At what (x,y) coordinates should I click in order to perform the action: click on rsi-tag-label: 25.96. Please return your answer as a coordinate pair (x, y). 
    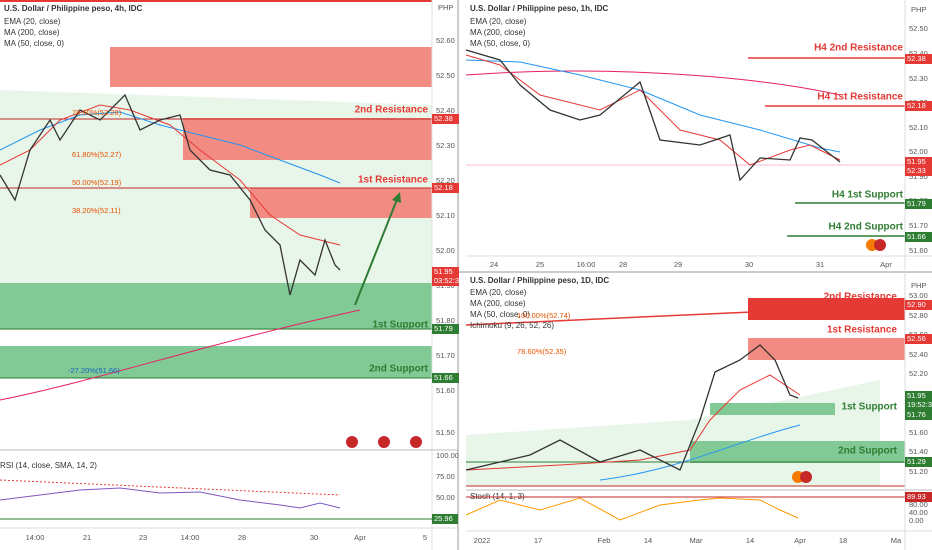
    Looking at the image, I should click on (443, 518).